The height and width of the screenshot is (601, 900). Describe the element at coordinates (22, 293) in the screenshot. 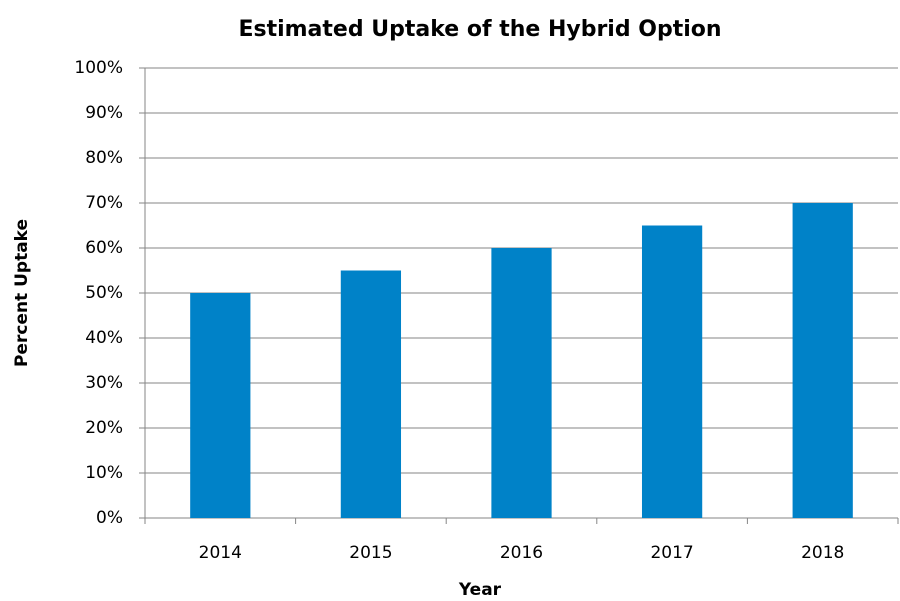

I see `y-axis-label: Percent Uptake` at that location.